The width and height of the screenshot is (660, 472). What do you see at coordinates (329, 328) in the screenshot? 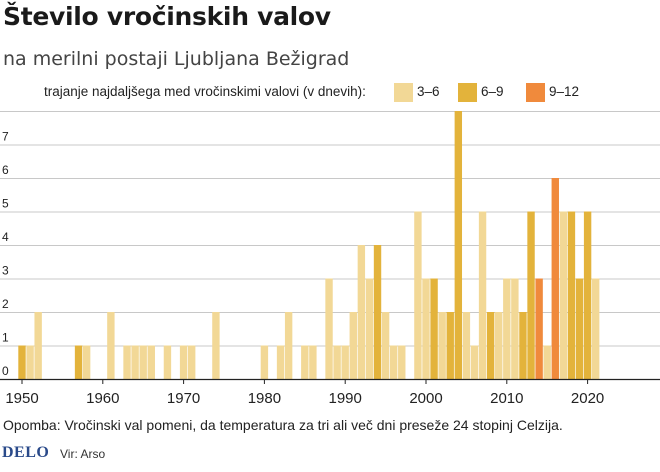
I see `bar-1988` at bounding box center [329, 328].